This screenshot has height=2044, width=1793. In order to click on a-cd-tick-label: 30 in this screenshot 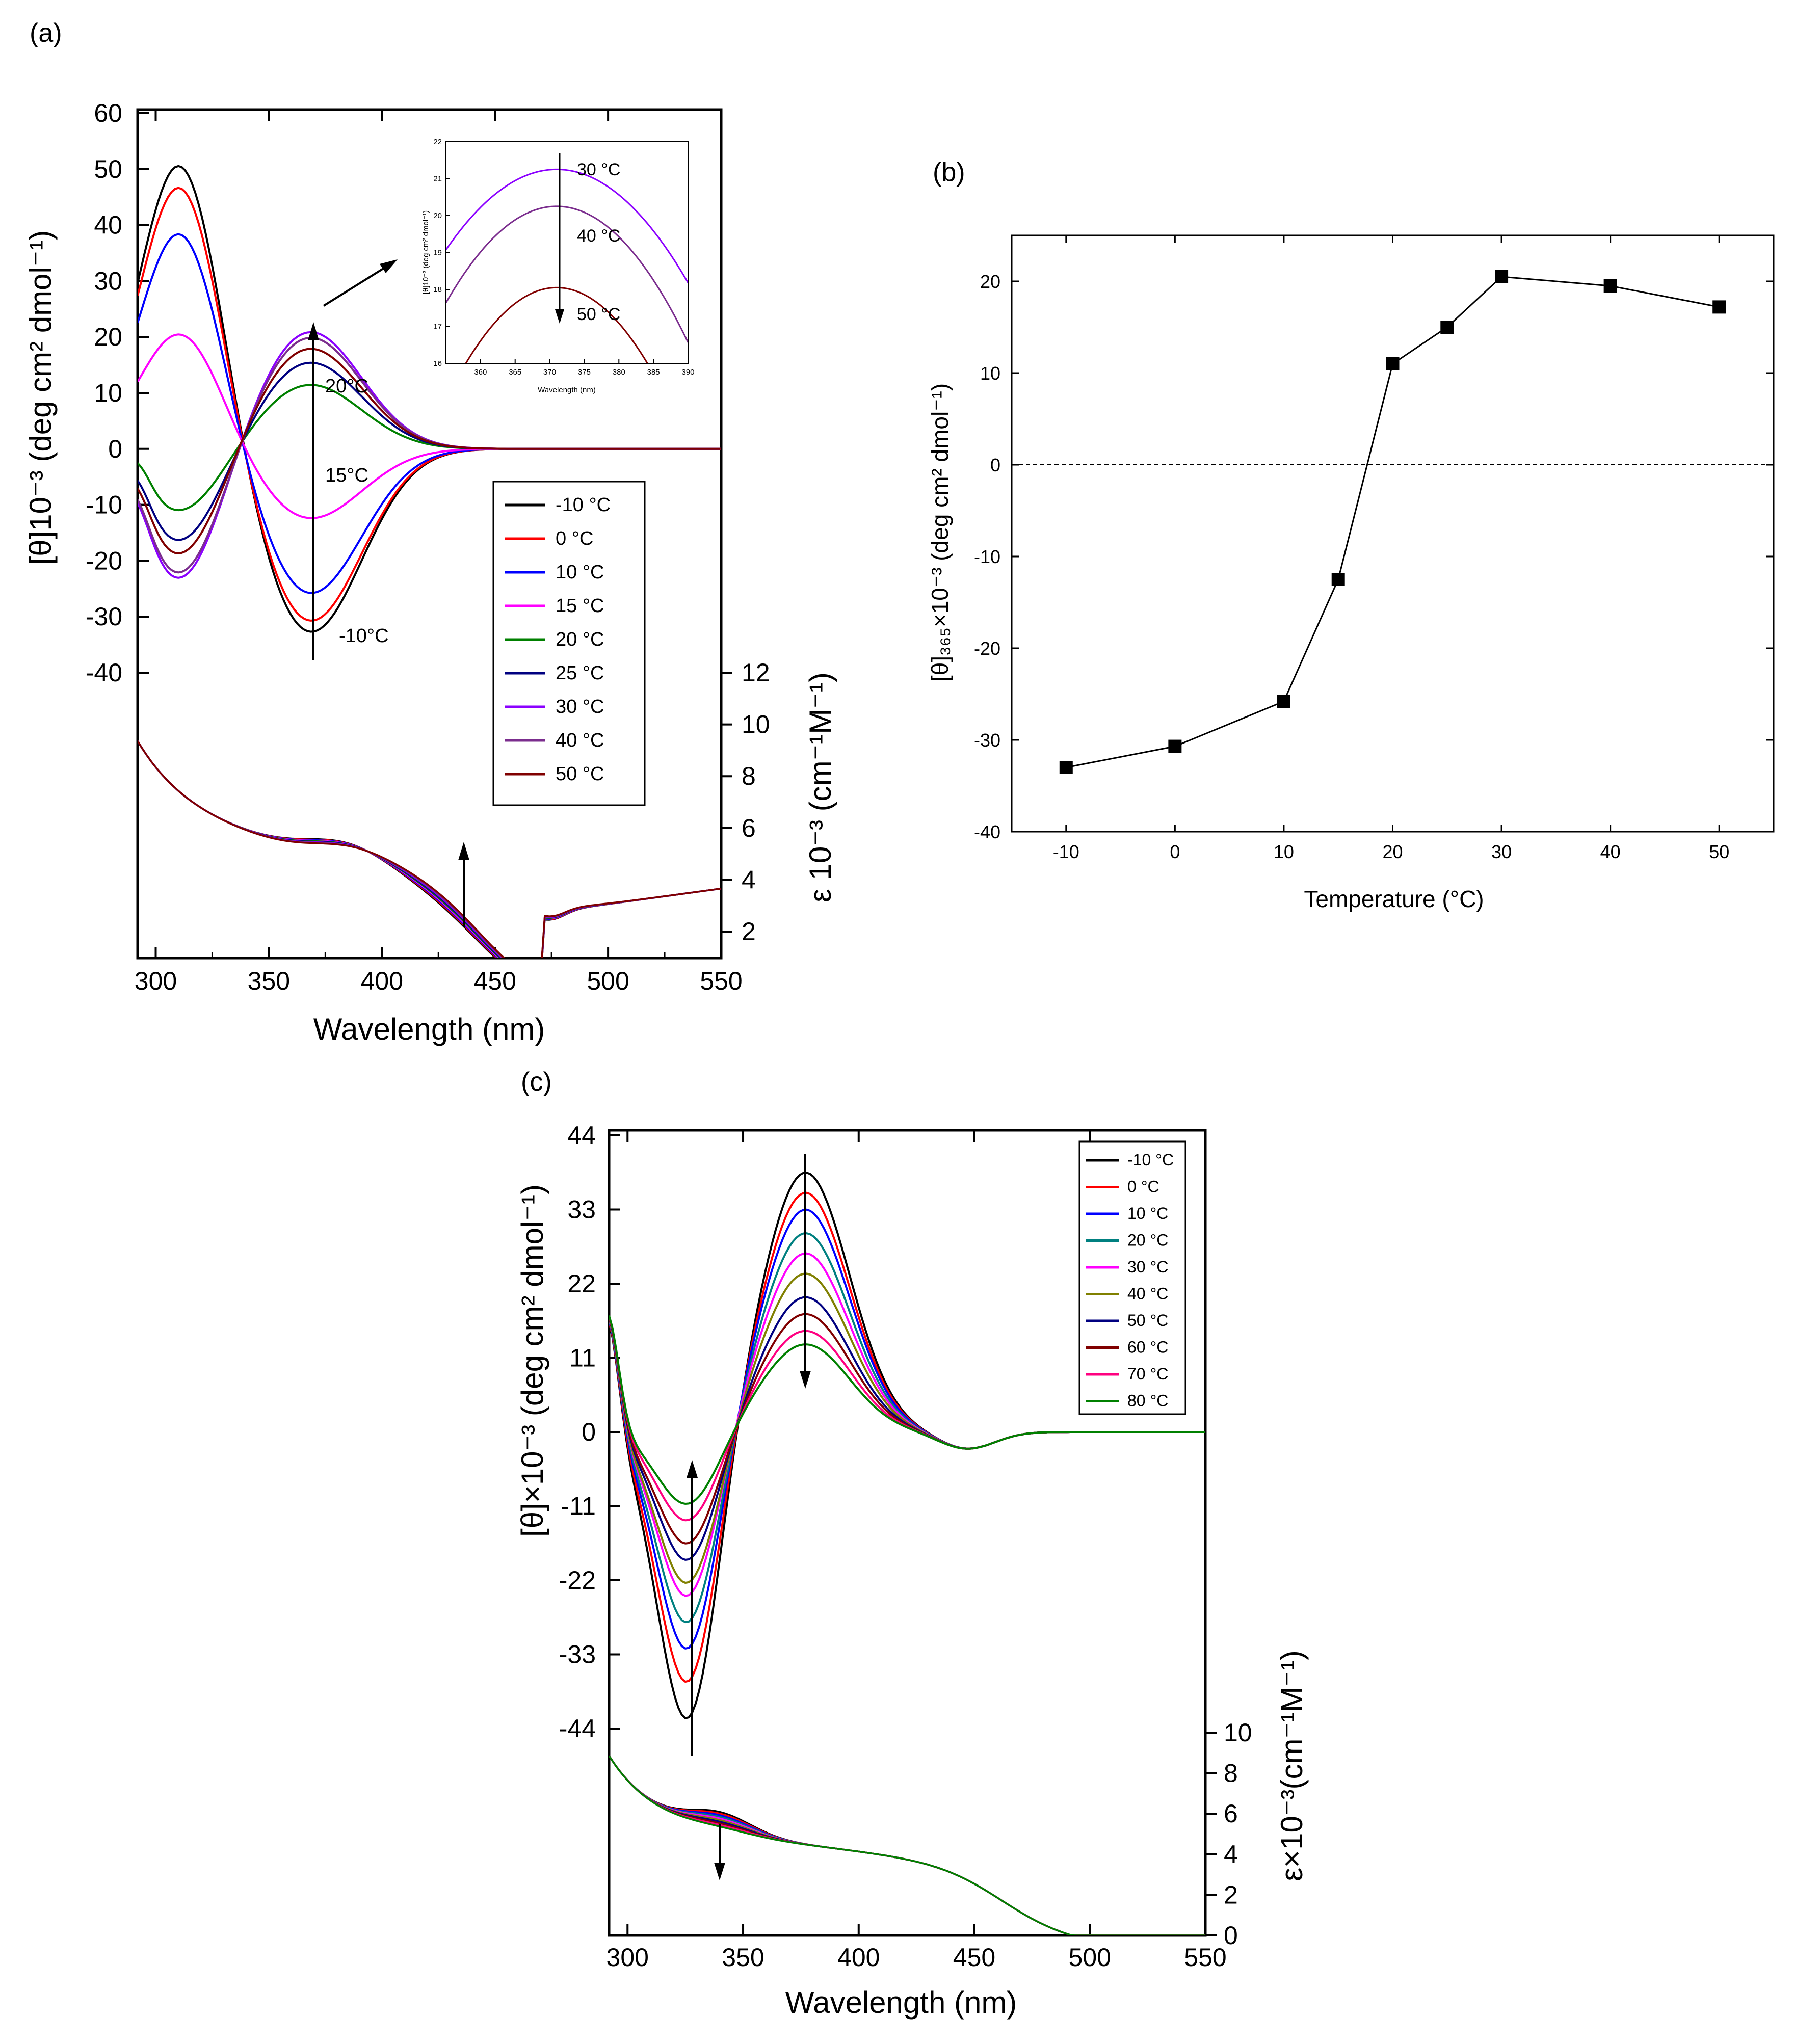, I will do `click(108, 281)`.